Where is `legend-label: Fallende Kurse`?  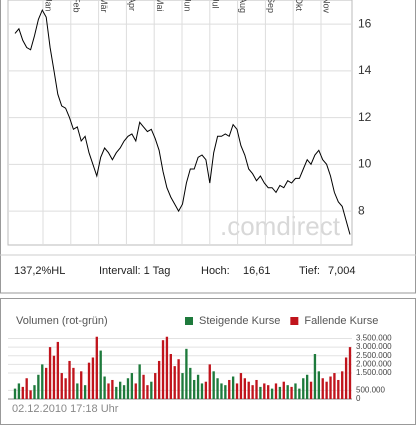 legend-label: Fallende Kurse is located at coordinates (341, 321).